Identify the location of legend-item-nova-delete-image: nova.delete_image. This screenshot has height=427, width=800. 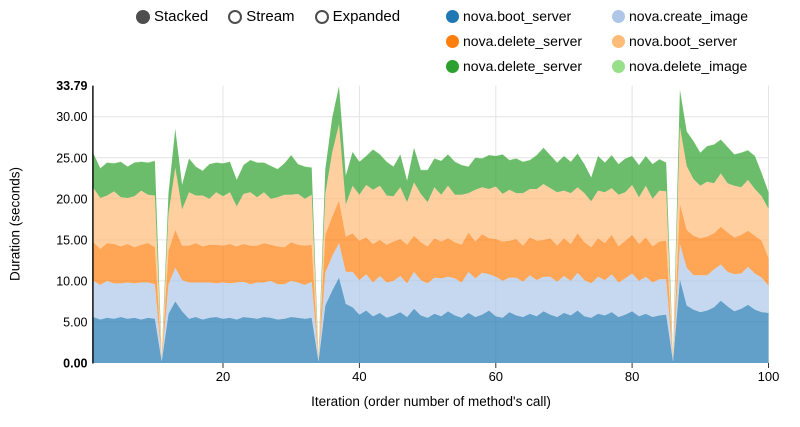
(680, 66).